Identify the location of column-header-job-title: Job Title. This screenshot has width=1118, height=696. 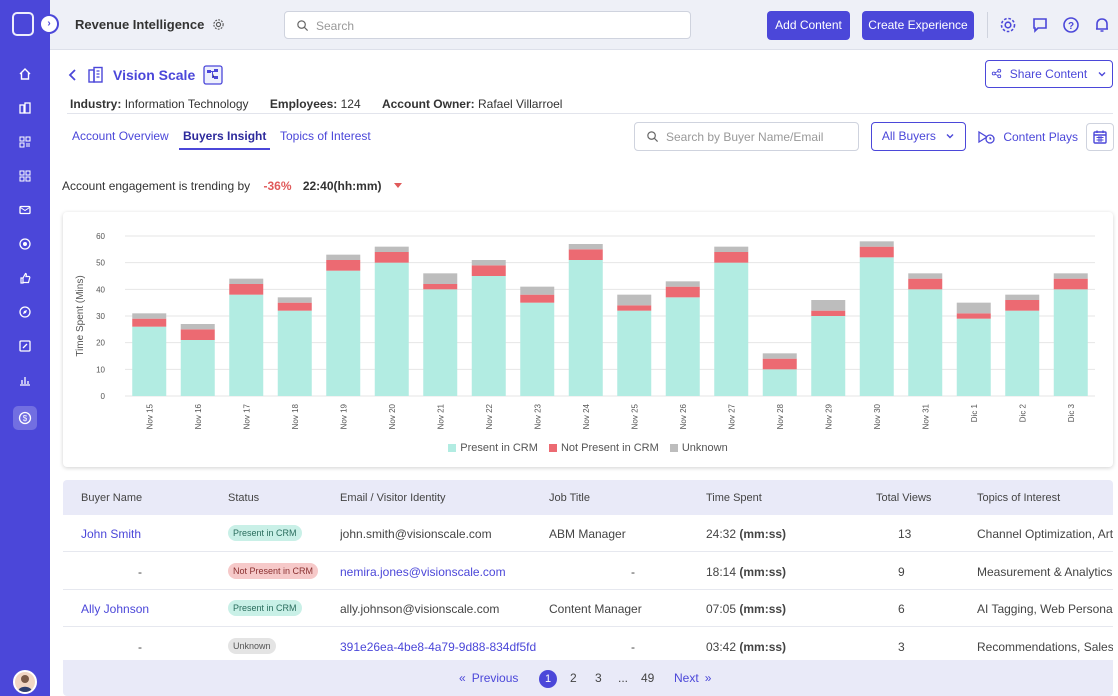
(569, 498).